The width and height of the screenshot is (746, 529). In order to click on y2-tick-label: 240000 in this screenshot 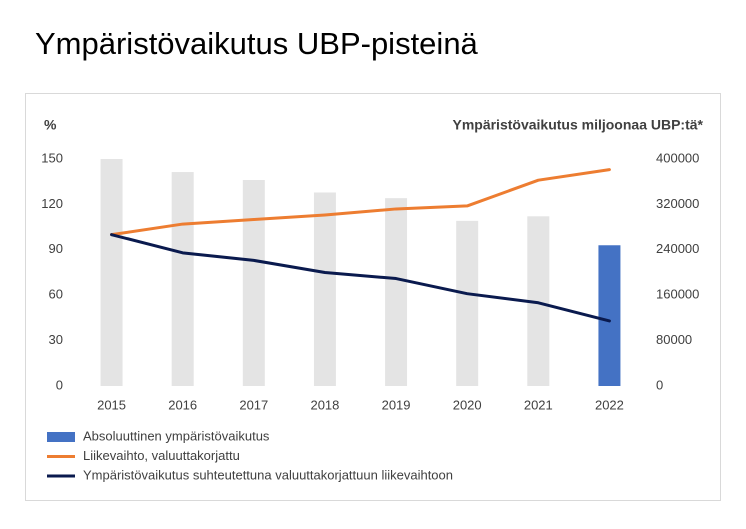, I will do `click(677, 248)`.